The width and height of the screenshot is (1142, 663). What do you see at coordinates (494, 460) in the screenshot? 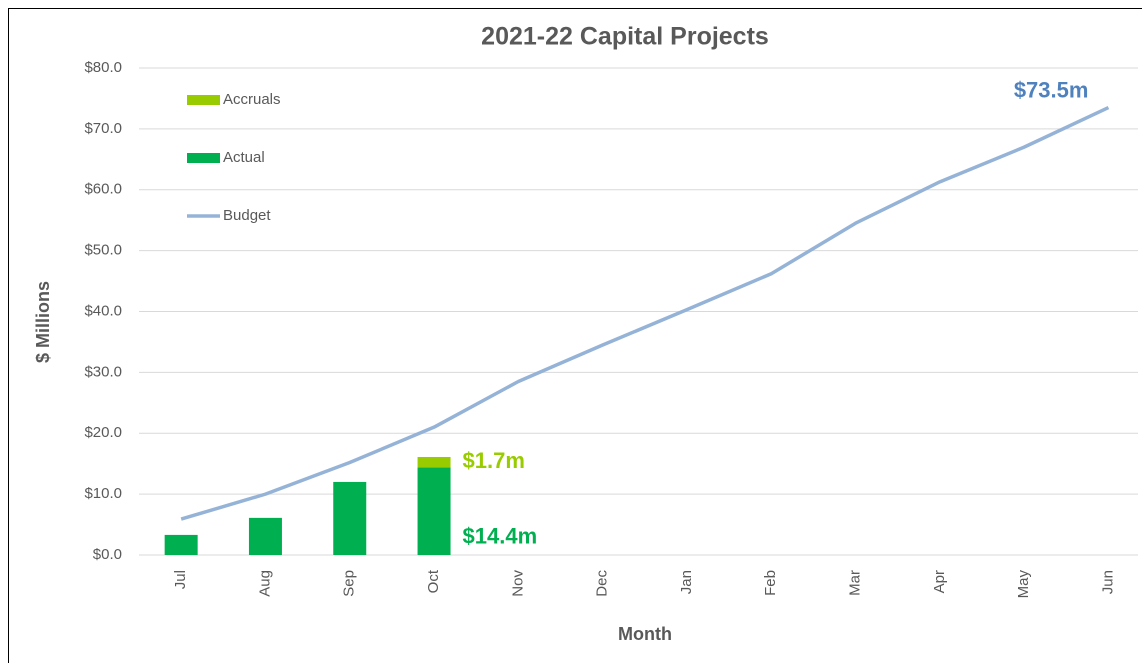
I see `value-label: $1.7m` at bounding box center [494, 460].